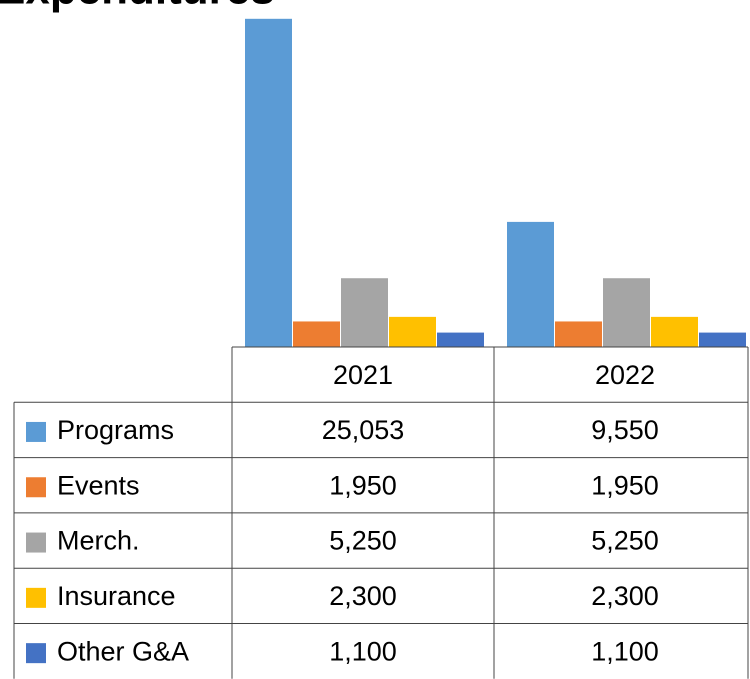  I want to click on legend-label: Insurance, so click(116, 596).